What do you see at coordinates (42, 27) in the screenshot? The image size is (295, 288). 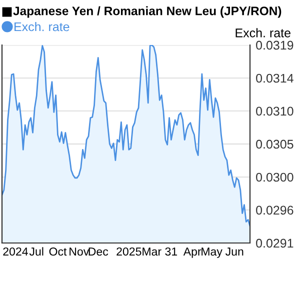 I see `legend-label: Exch. rate` at bounding box center [42, 27].